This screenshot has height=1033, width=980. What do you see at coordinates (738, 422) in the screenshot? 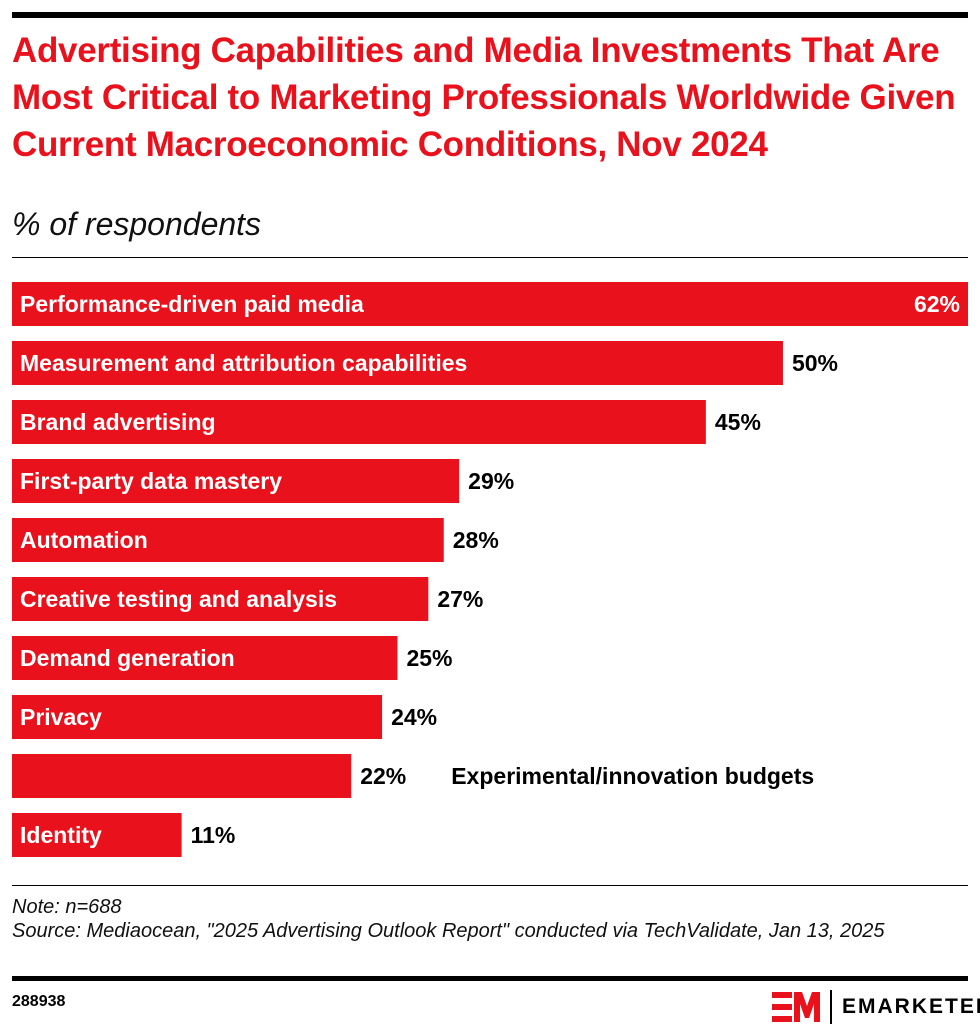
I see `value-label: 45%` at bounding box center [738, 422].